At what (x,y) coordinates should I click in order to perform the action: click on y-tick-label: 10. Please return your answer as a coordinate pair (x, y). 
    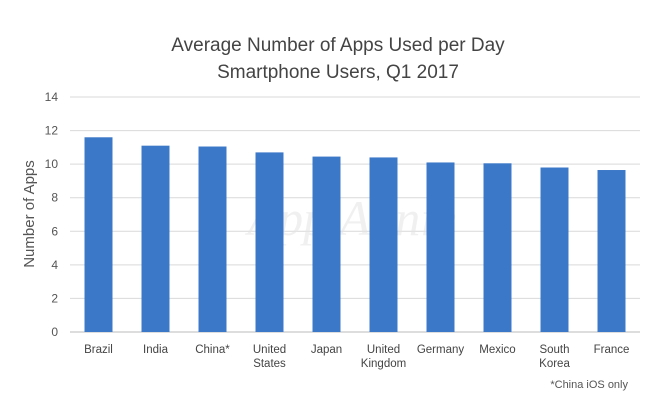
    Looking at the image, I should click on (52, 164).